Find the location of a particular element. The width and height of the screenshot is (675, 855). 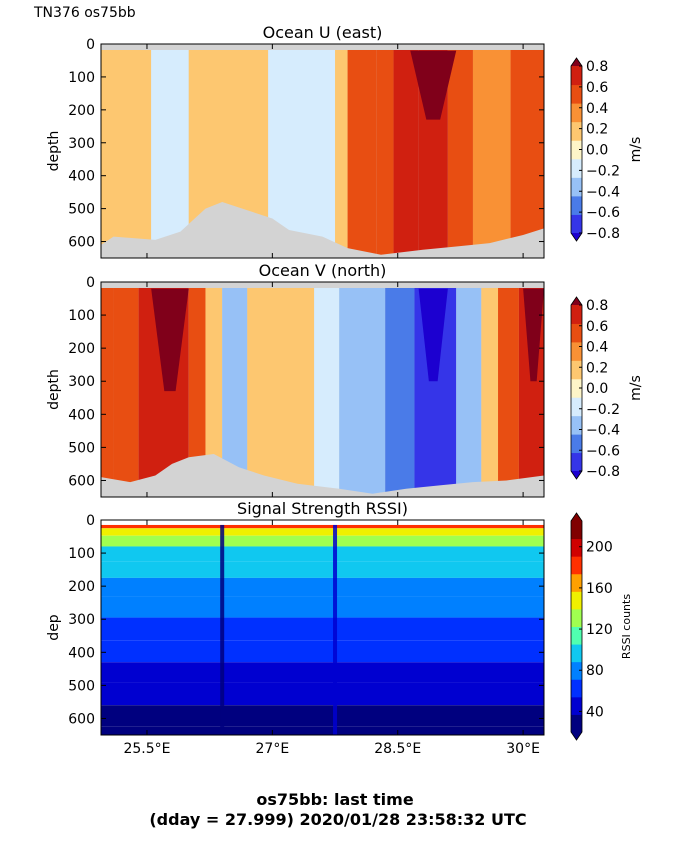

rssi-low-column is located at coordinates (335, 629).